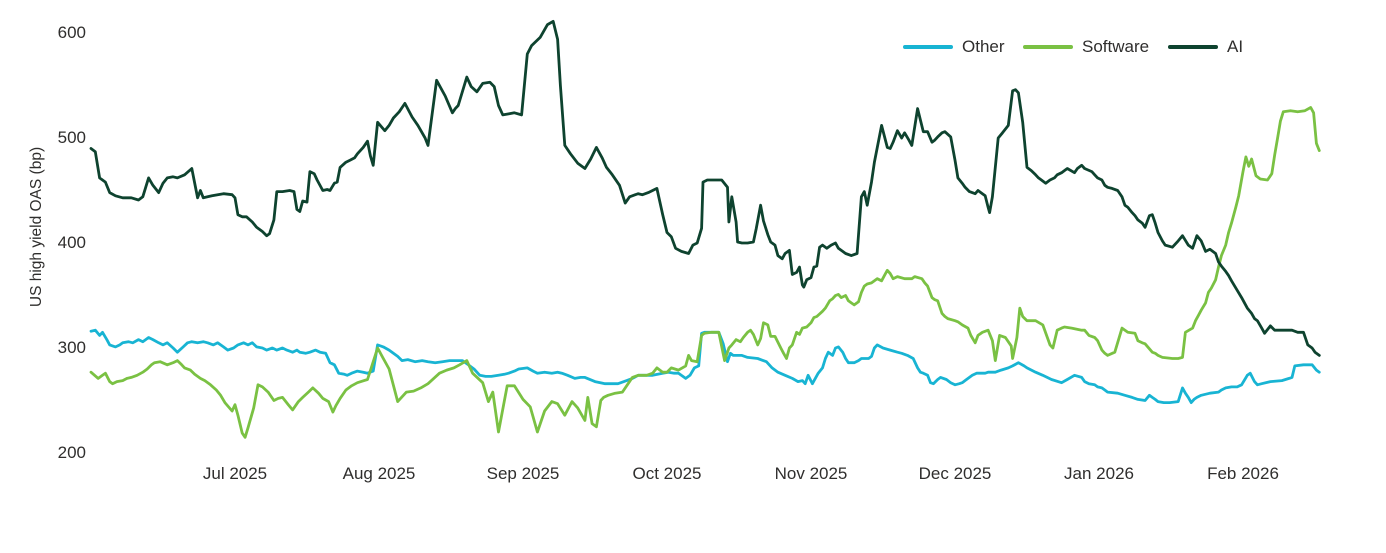  Describe the element at coordinates (71, 242) in the screenshot. I see `y-tick-label-400: 400` at that location.